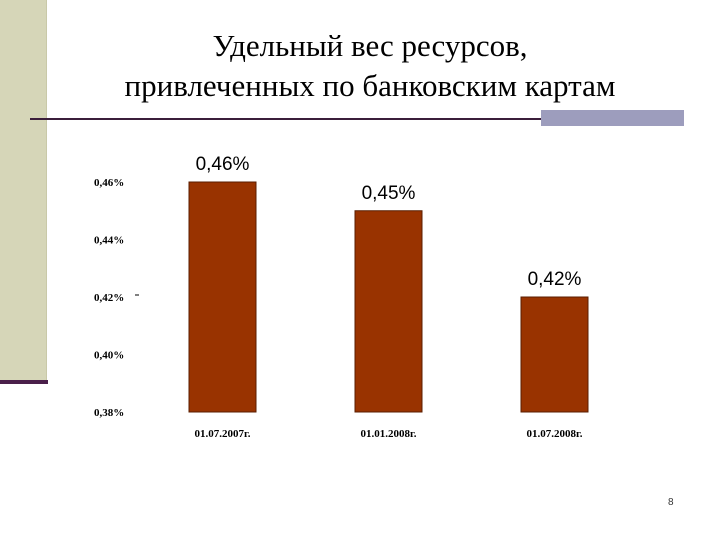 The image size is (720, 540). Describe the element at coordinates (554, 434) in the screenshot. I see `category-label: 01.07.2008г.` at that location.